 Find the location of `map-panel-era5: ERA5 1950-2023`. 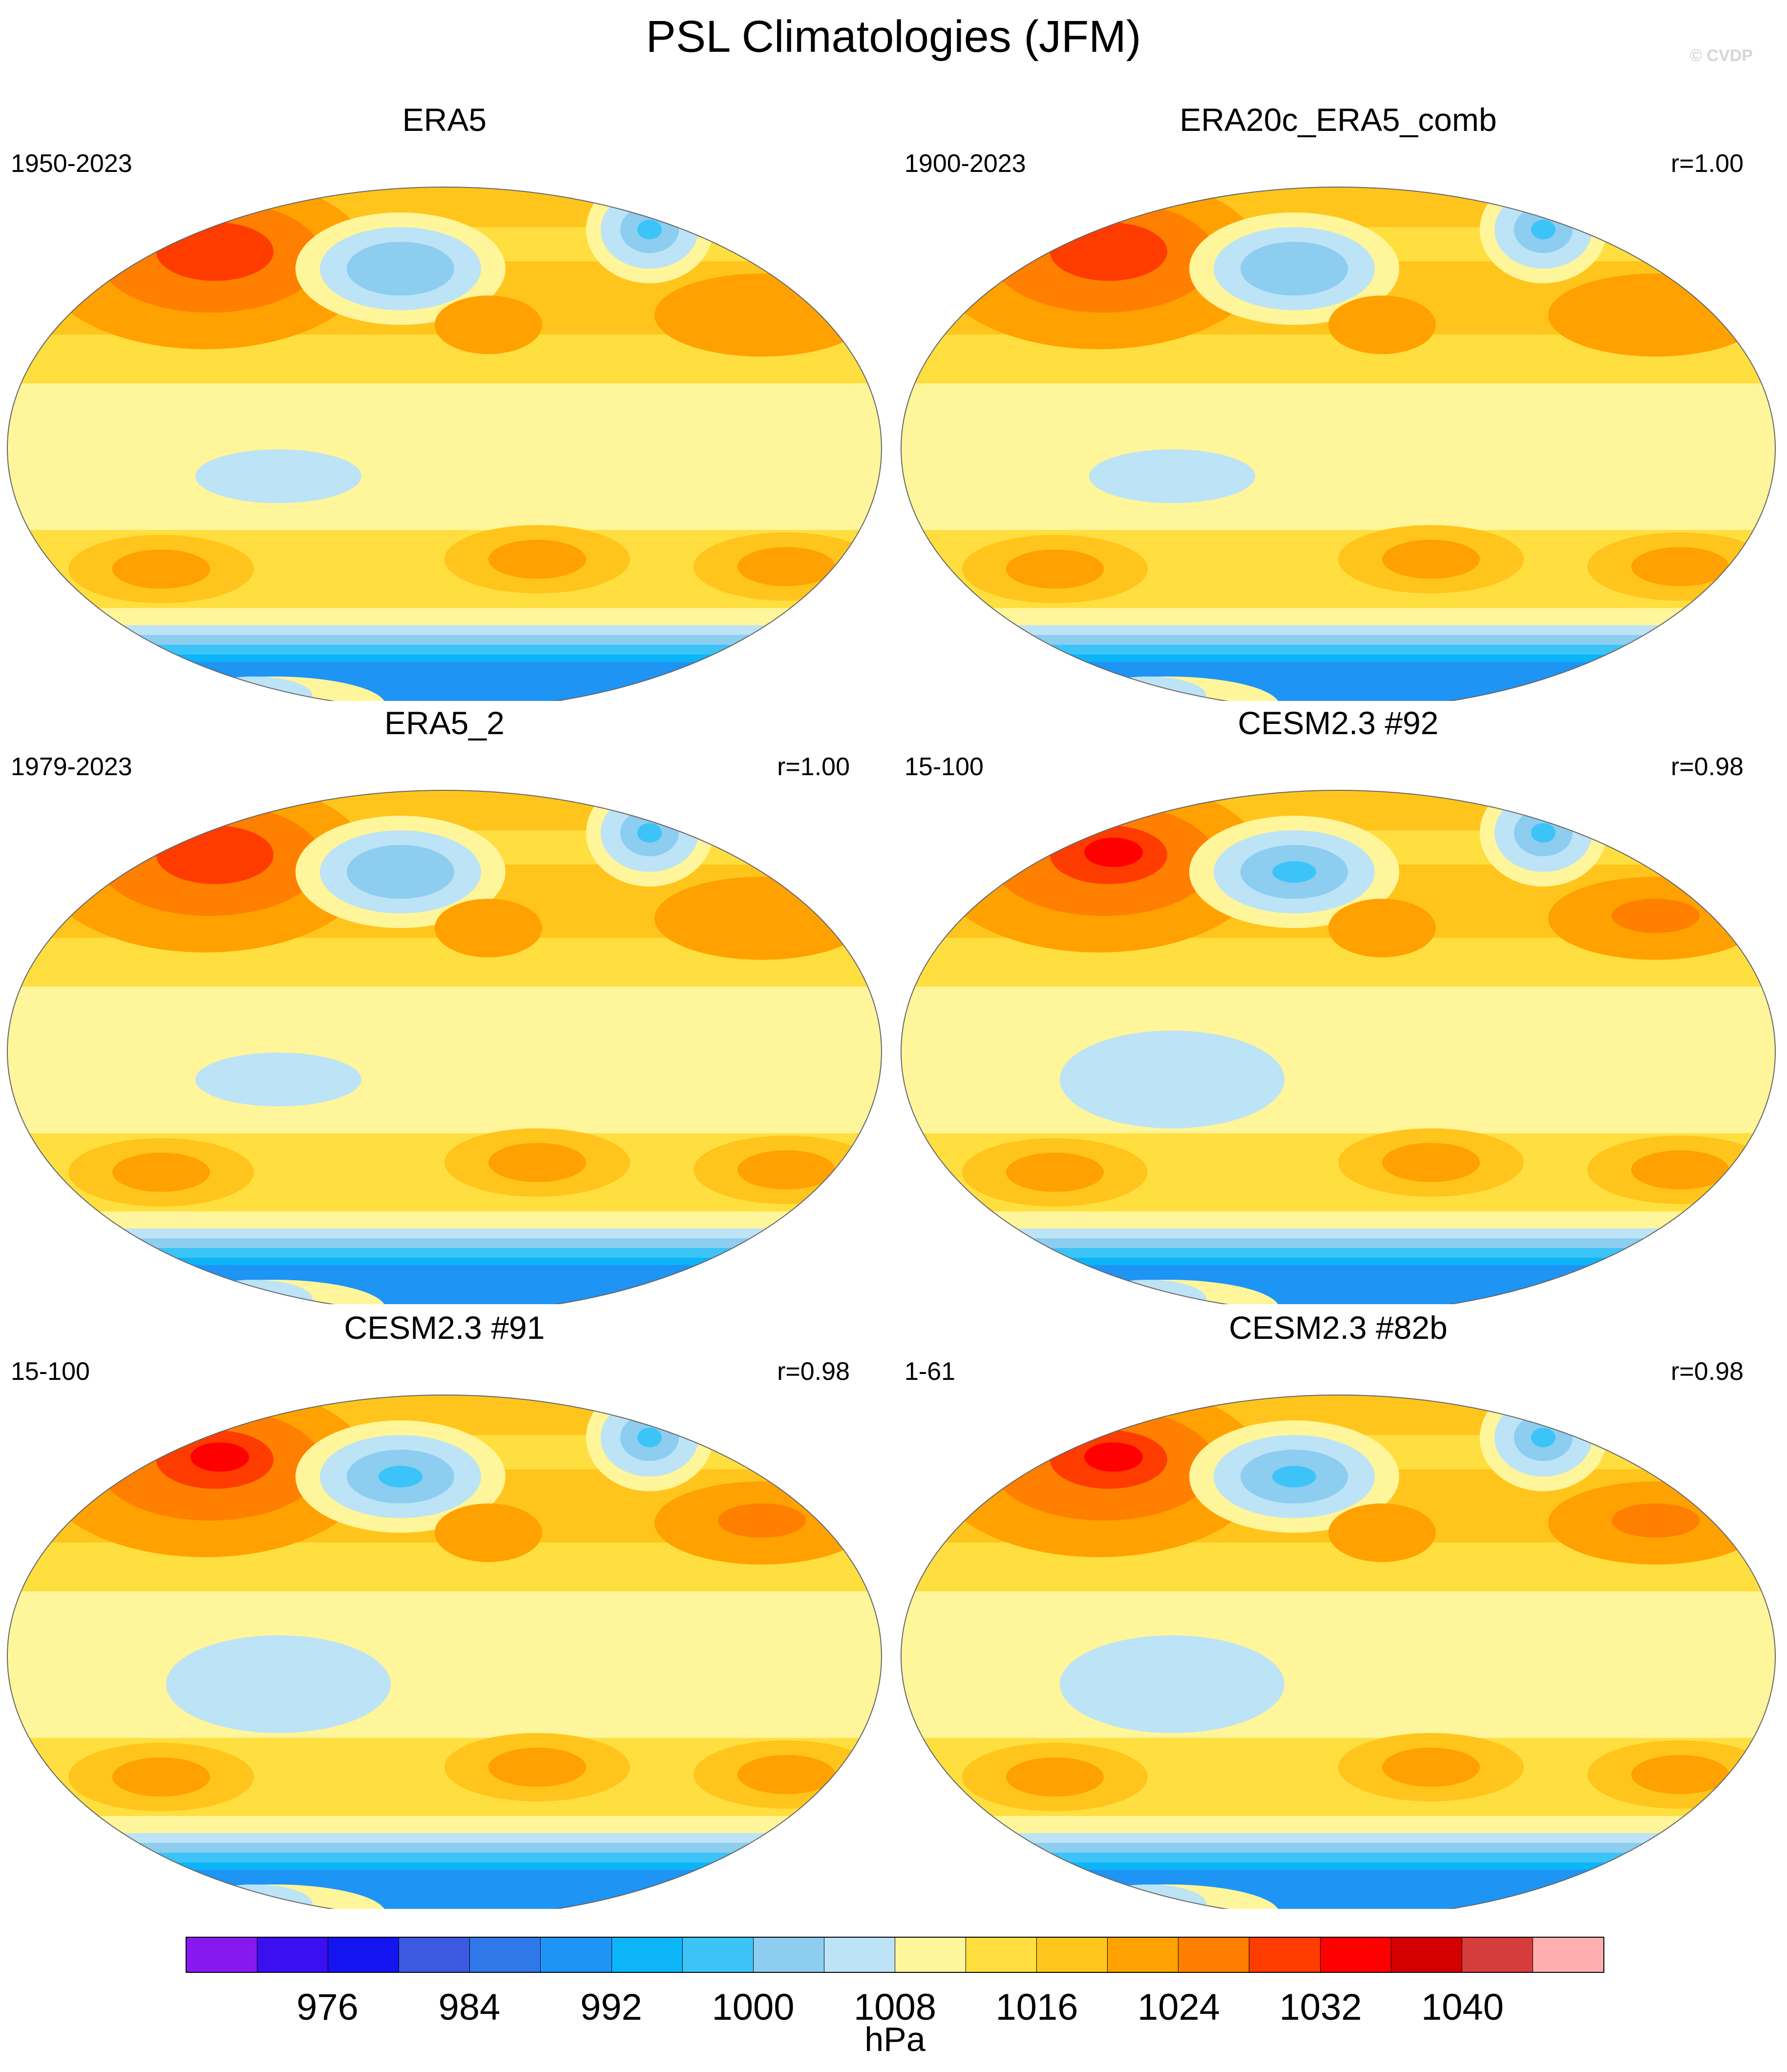

map-panel-era5: ERA5 1950-2023 is located at coordinates (444, 401).